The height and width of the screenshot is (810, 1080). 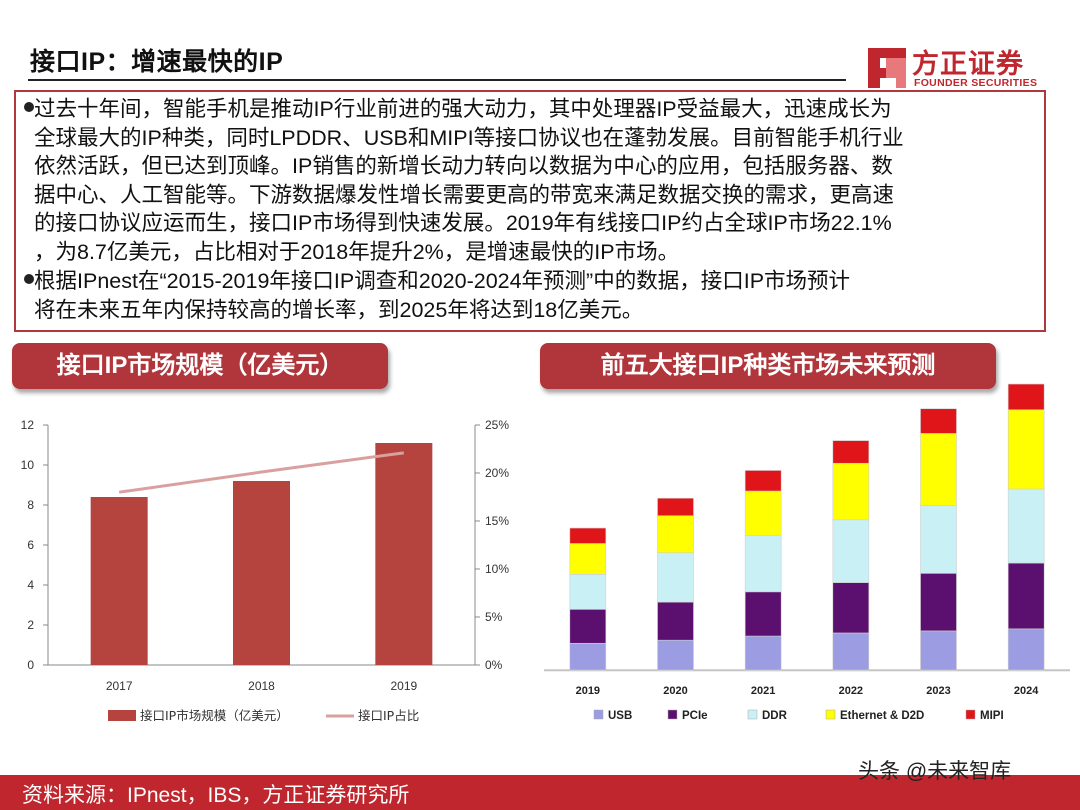 What do you see at coordinates (339, 309) in the screenshot?
I see `summary-line: 将在未来五年内保持较高的增长率，到2025年将达到18亿美元。` at bounding box center [339, 309].